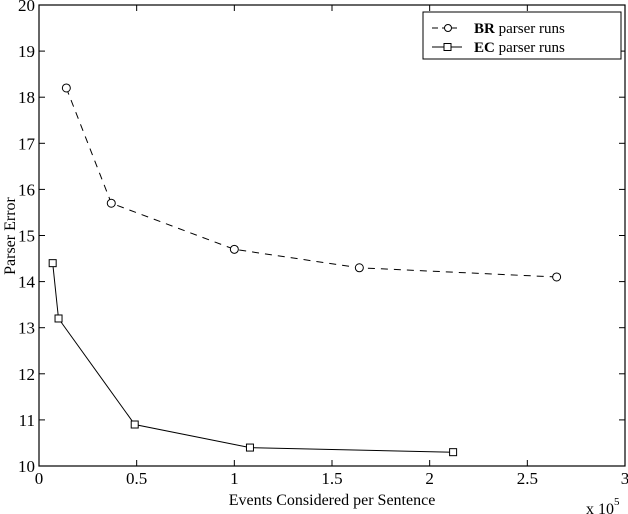 The height and width of the screenshot is (514, 628). Describe the element at coordinates (26, 189) in the screenshot. I see `y-tick-label: 16` at that location.